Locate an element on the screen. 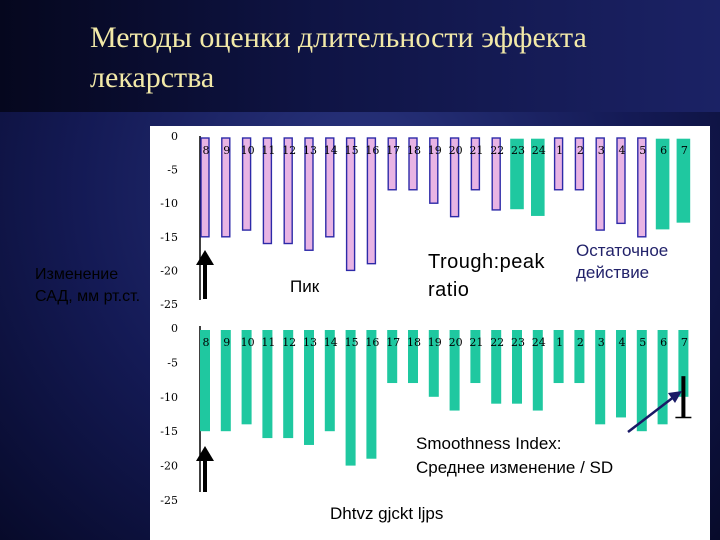 The width and height of the screenshot is (720, 540). top-chart-ticks: 0 -5 -10 -15 -20 -25 is located at coordinates (169, 220).